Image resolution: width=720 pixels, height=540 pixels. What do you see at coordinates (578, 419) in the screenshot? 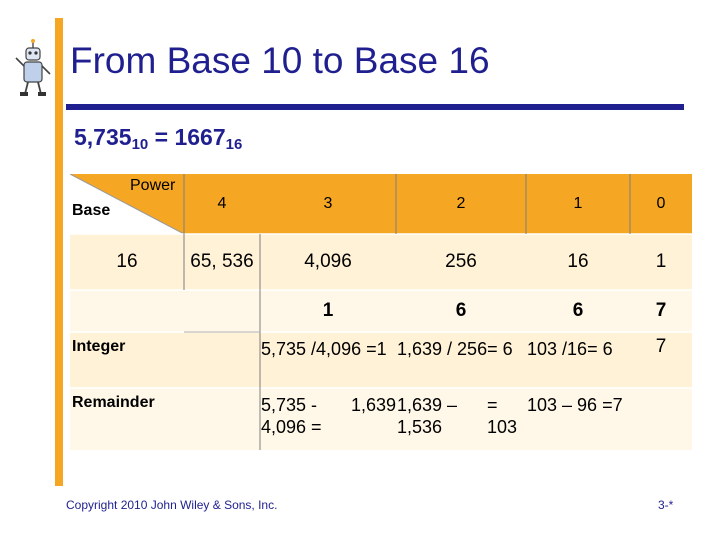
I see `remainder-calc-1: 103 – 96 = 7` at bounding box center [578, 419].